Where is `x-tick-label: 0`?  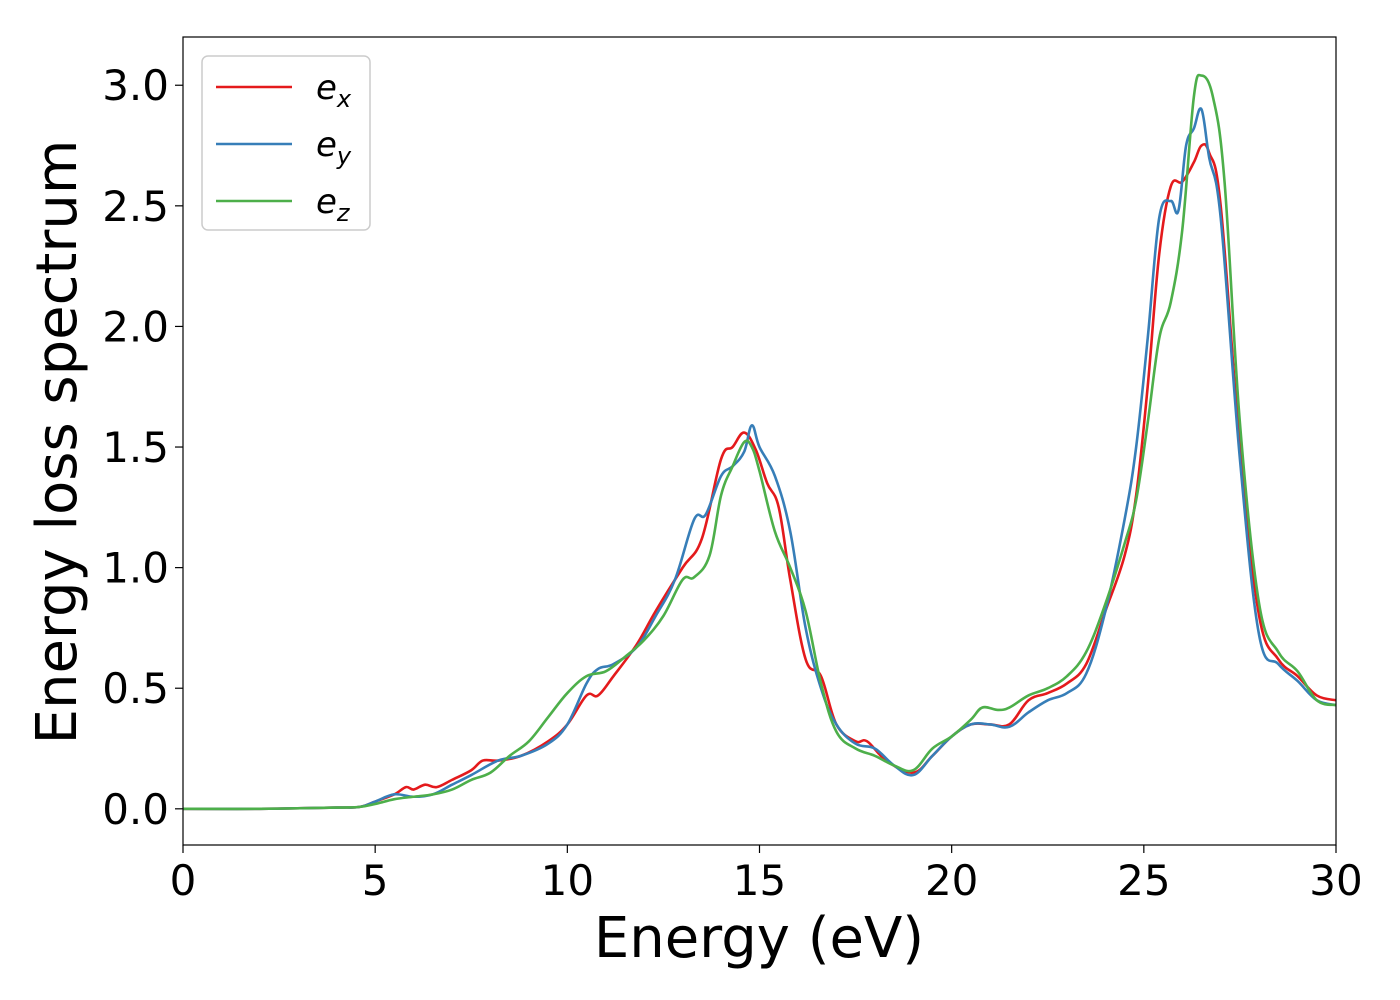 x-tick-label: 0 is located at coordinates (183, 880).